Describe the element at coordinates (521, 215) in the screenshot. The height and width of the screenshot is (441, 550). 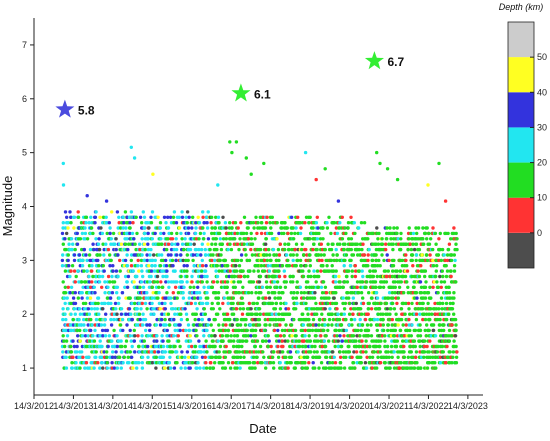
I see `colorbar-band` at that location.